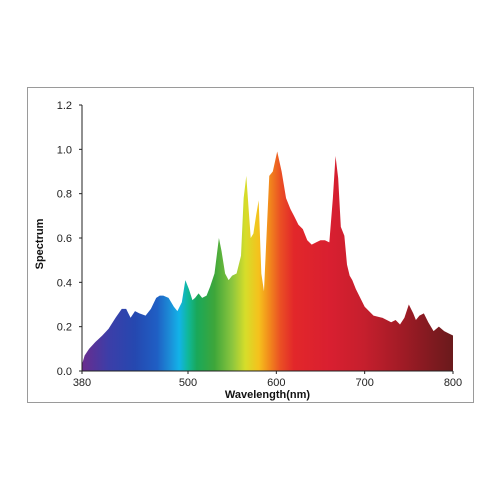 This screenshot has width=500, height=500. I want to click on y-tick-label: 0.8, so click(64, 195).